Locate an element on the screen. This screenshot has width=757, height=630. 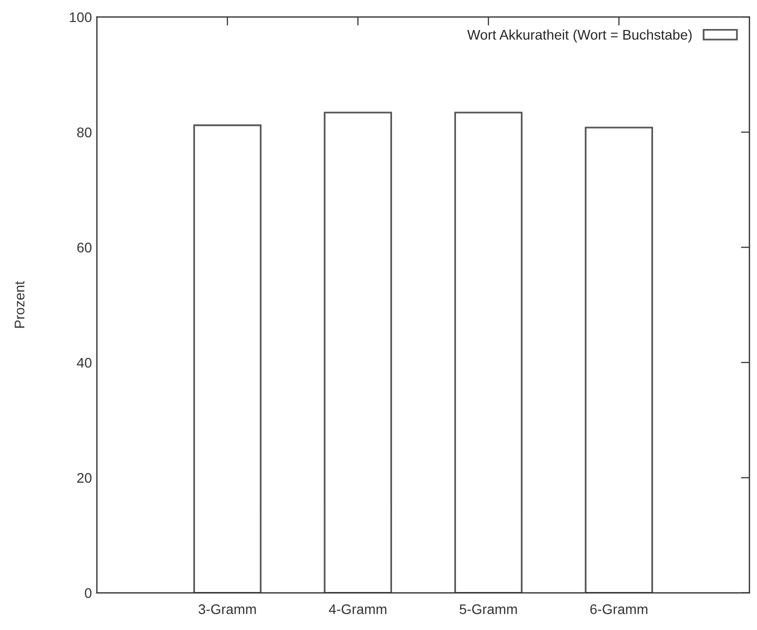
legend-label: Wort Akkuratheit (Wort = Buchstabe) is located at coordinates (579, 36).